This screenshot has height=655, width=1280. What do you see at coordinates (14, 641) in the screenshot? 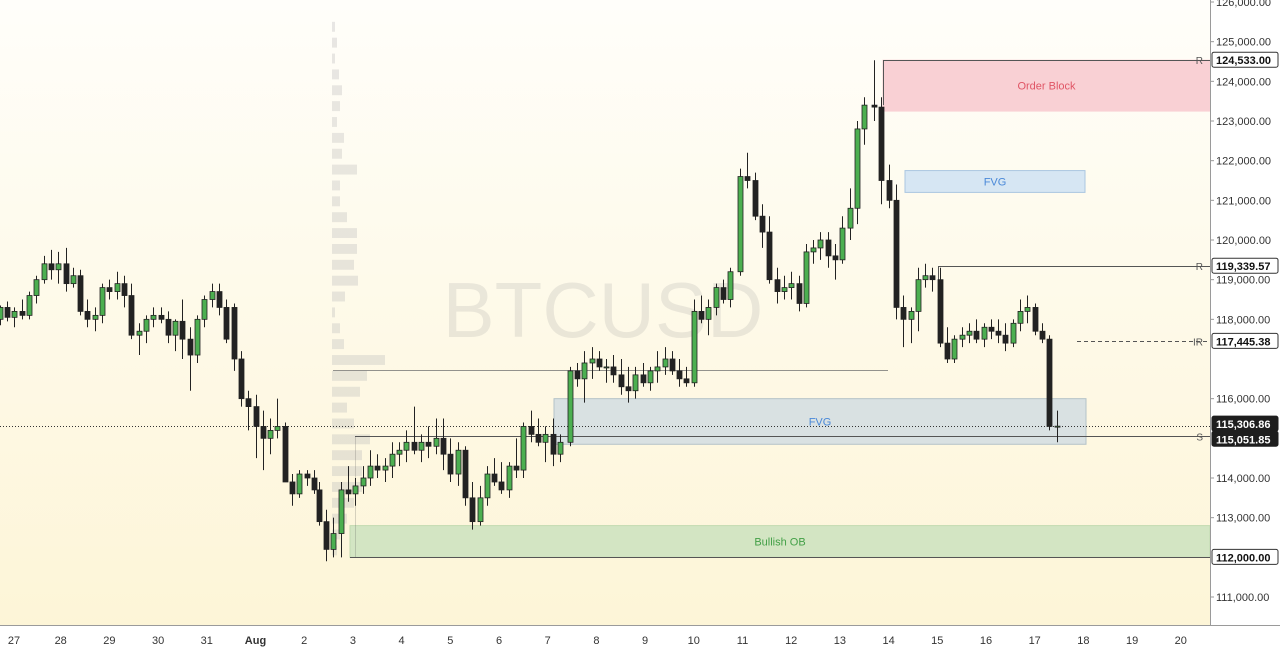
I see `x-tick-label: 27` at bounding box center [14, 641].